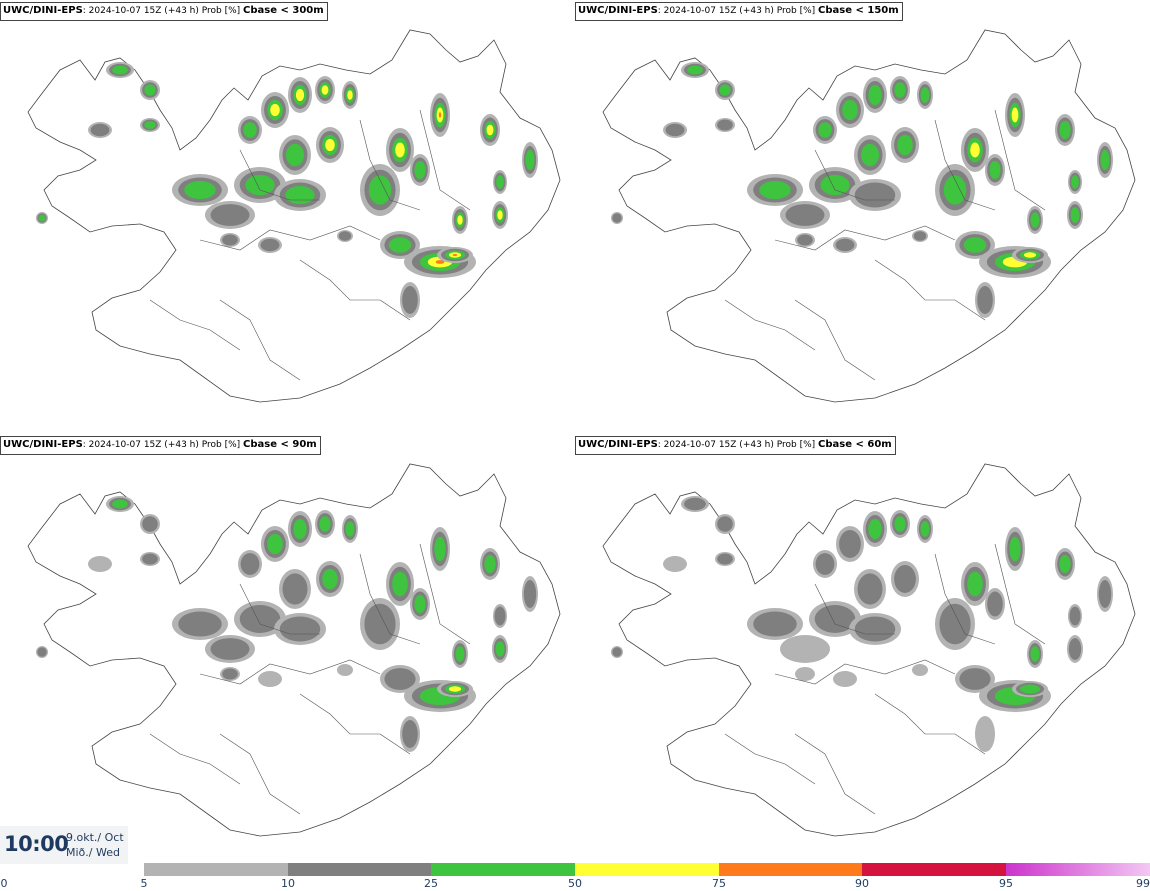 Image resolution: width=1150 pixels, height=891 pixels. I want to click on colorbar-tick-label: 75, so click(719, 883).